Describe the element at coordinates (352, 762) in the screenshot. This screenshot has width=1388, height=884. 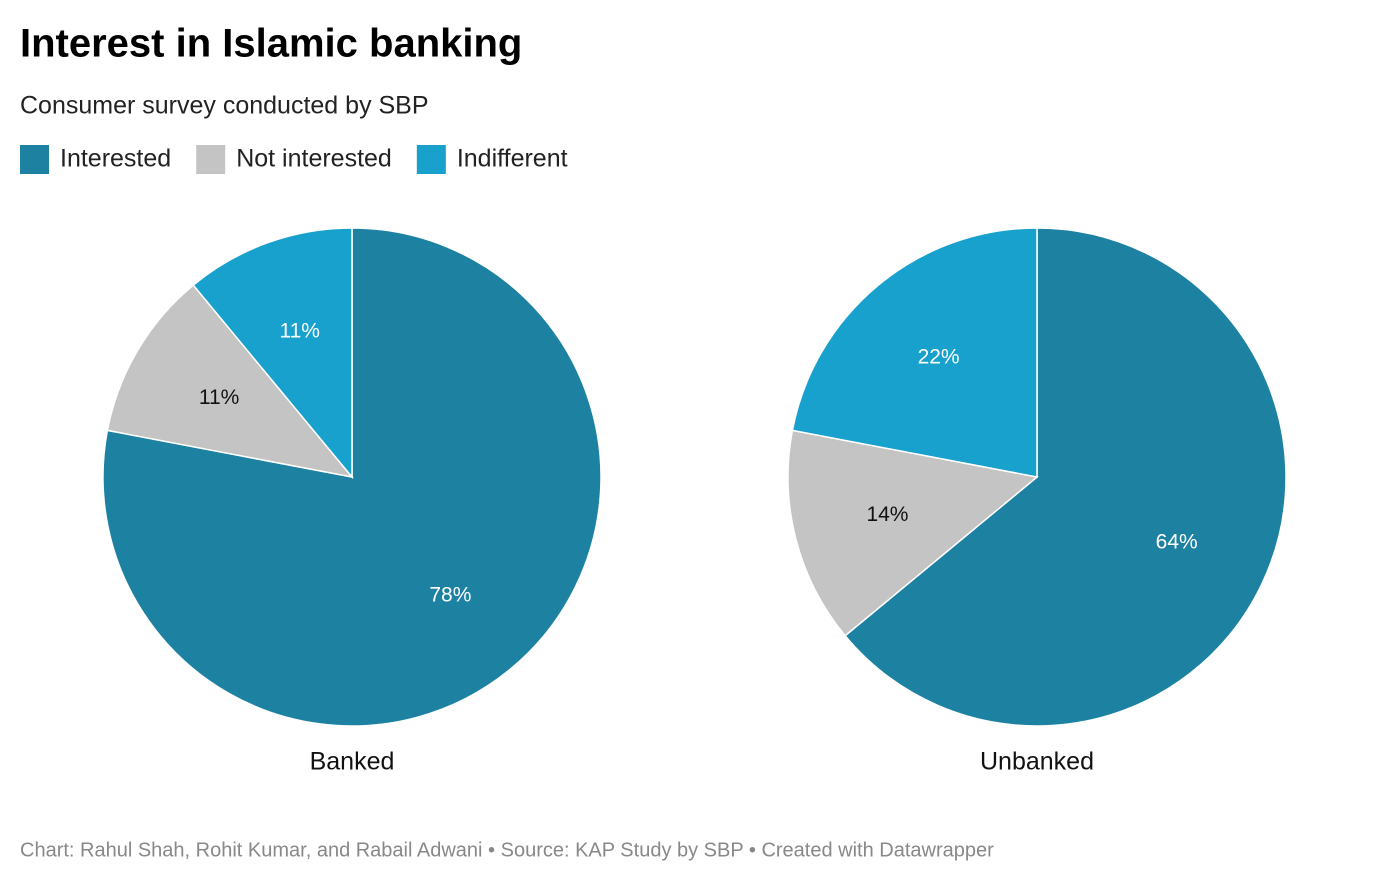
I see `pie-name: Banked` at that location.